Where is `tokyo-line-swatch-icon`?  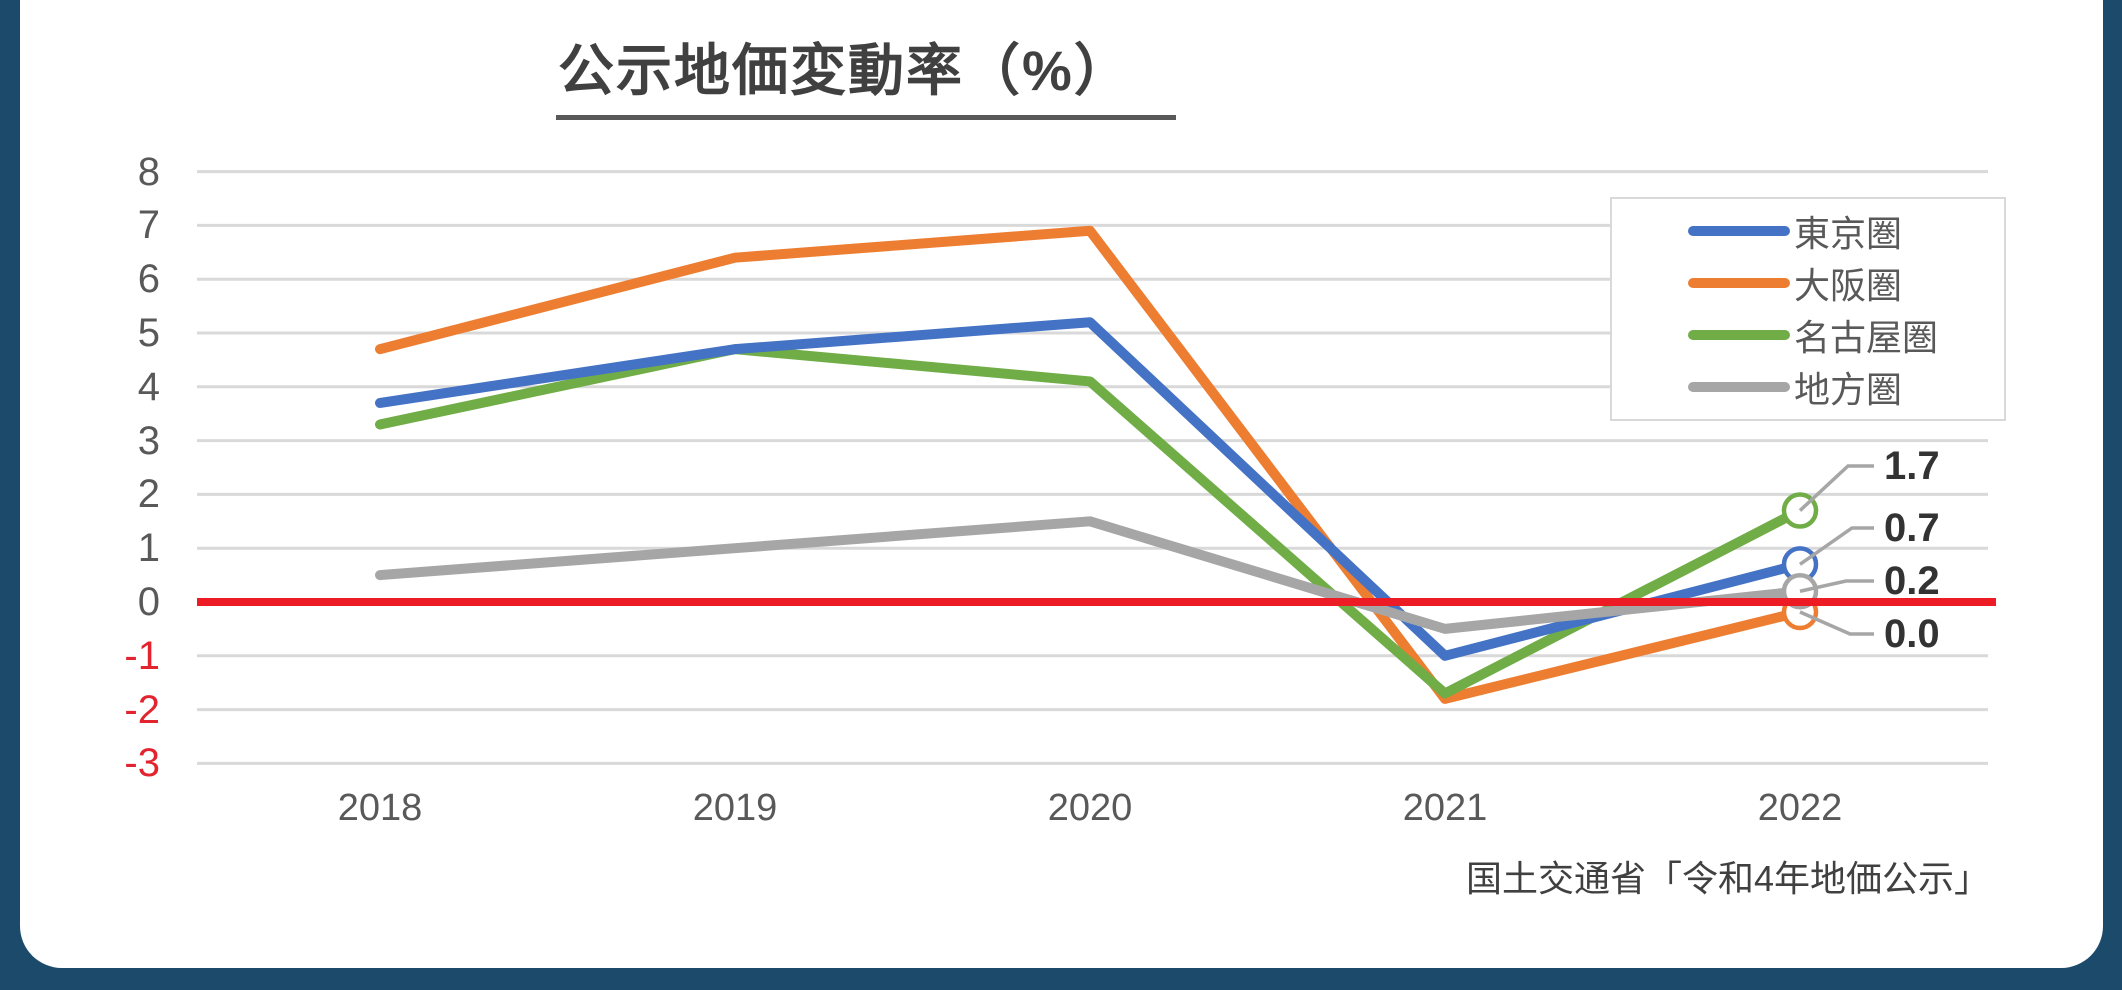
tokyo-line-swatch-icon is located at coordinates (1739, 231).